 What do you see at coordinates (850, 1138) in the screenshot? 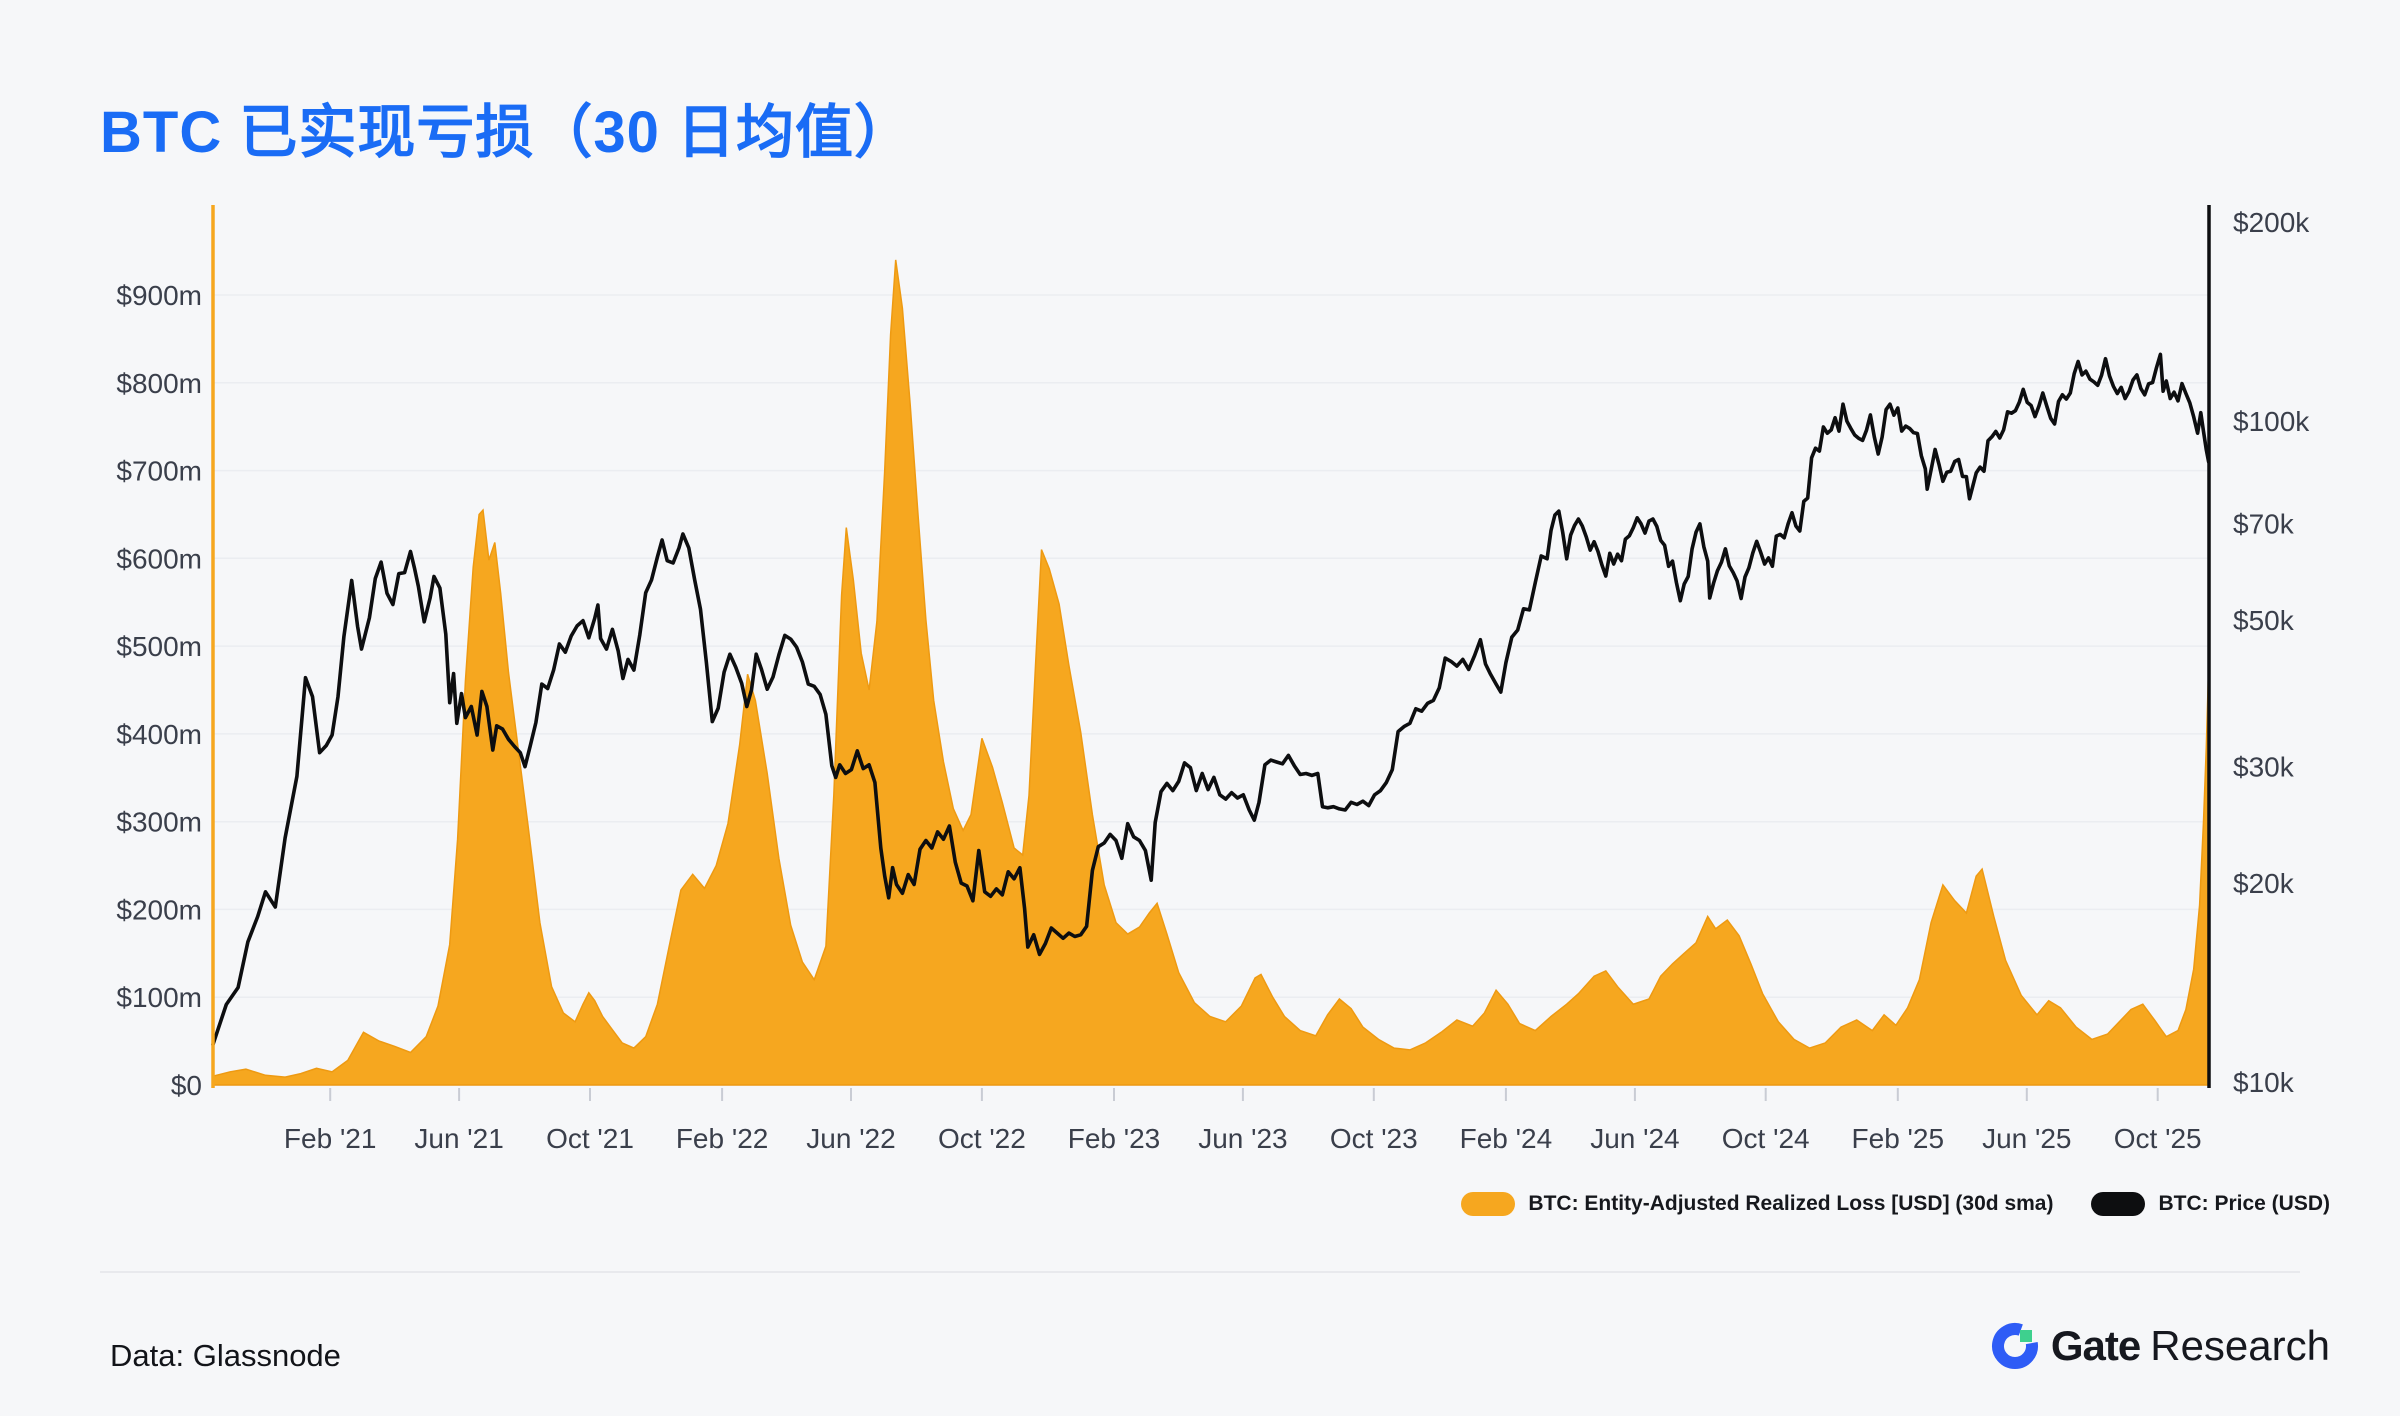
I see `x-tick-label: Jun '22` at bounding box center [850, 1138].